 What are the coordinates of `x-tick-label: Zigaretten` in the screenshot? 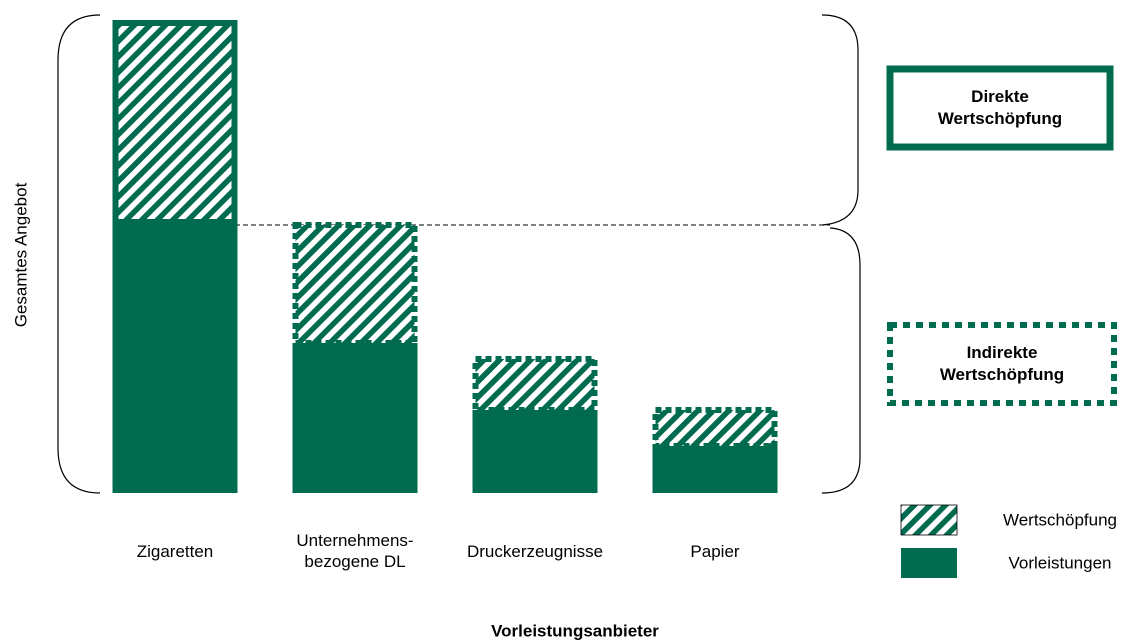 It's located at (175, 551).